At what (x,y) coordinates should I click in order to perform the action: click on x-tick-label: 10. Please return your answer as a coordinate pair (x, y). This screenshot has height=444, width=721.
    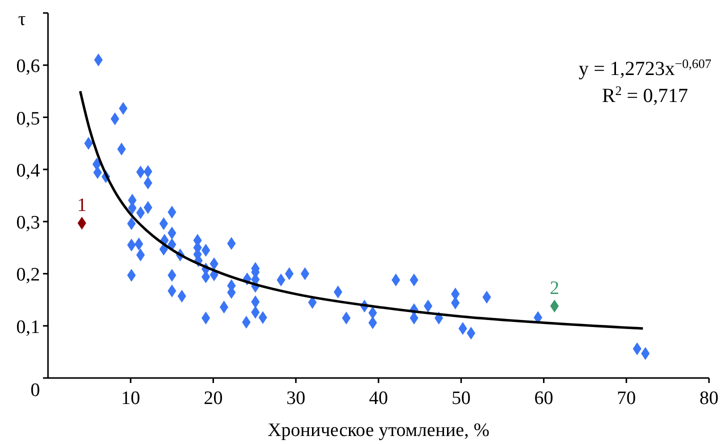
    Looking at the image, I should click on (130, 398).